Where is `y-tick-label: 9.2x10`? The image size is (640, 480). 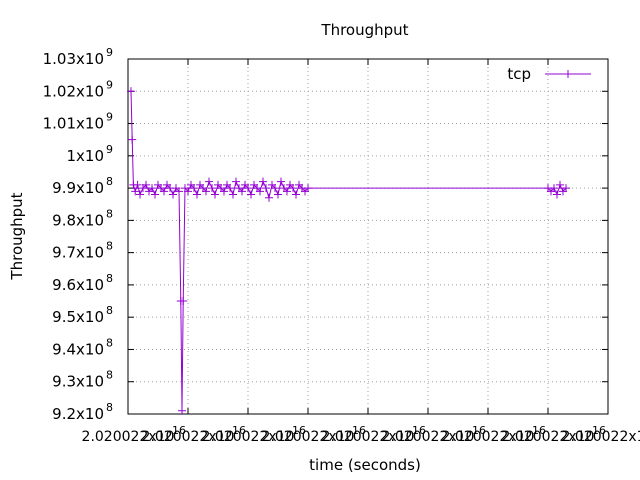 y-tick-label: 9.2x10 is located at coordinates (78, 414).